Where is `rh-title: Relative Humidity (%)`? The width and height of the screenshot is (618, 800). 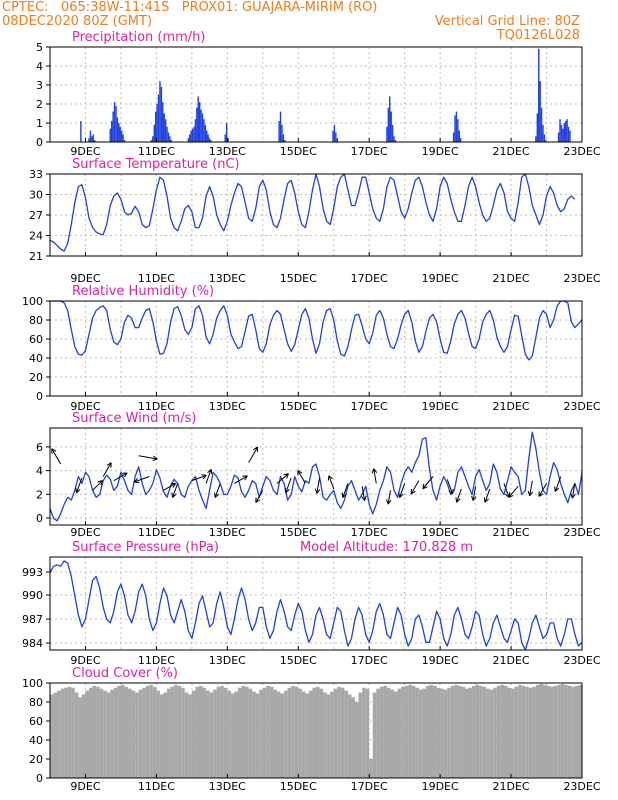 rh-title: Relative Humidity (%) is located at coordinates (143, 291).